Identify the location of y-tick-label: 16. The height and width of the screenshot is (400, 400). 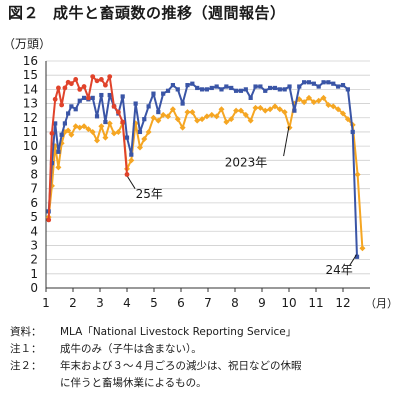
(30, 61).